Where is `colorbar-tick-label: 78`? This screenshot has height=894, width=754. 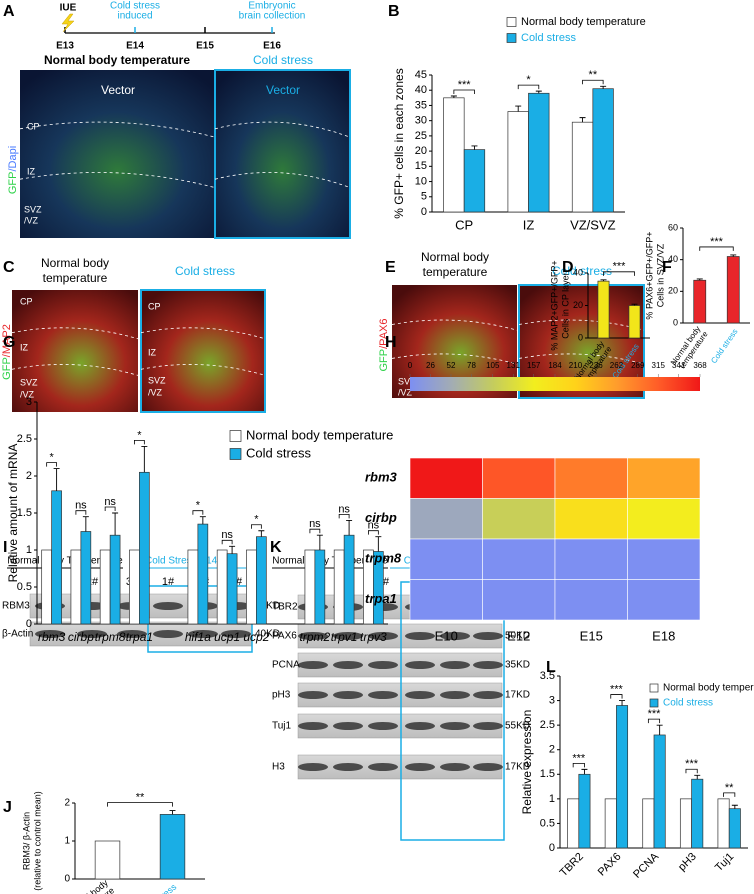 colorbar-tick-label: 78 is located at coordinates (471, 365).